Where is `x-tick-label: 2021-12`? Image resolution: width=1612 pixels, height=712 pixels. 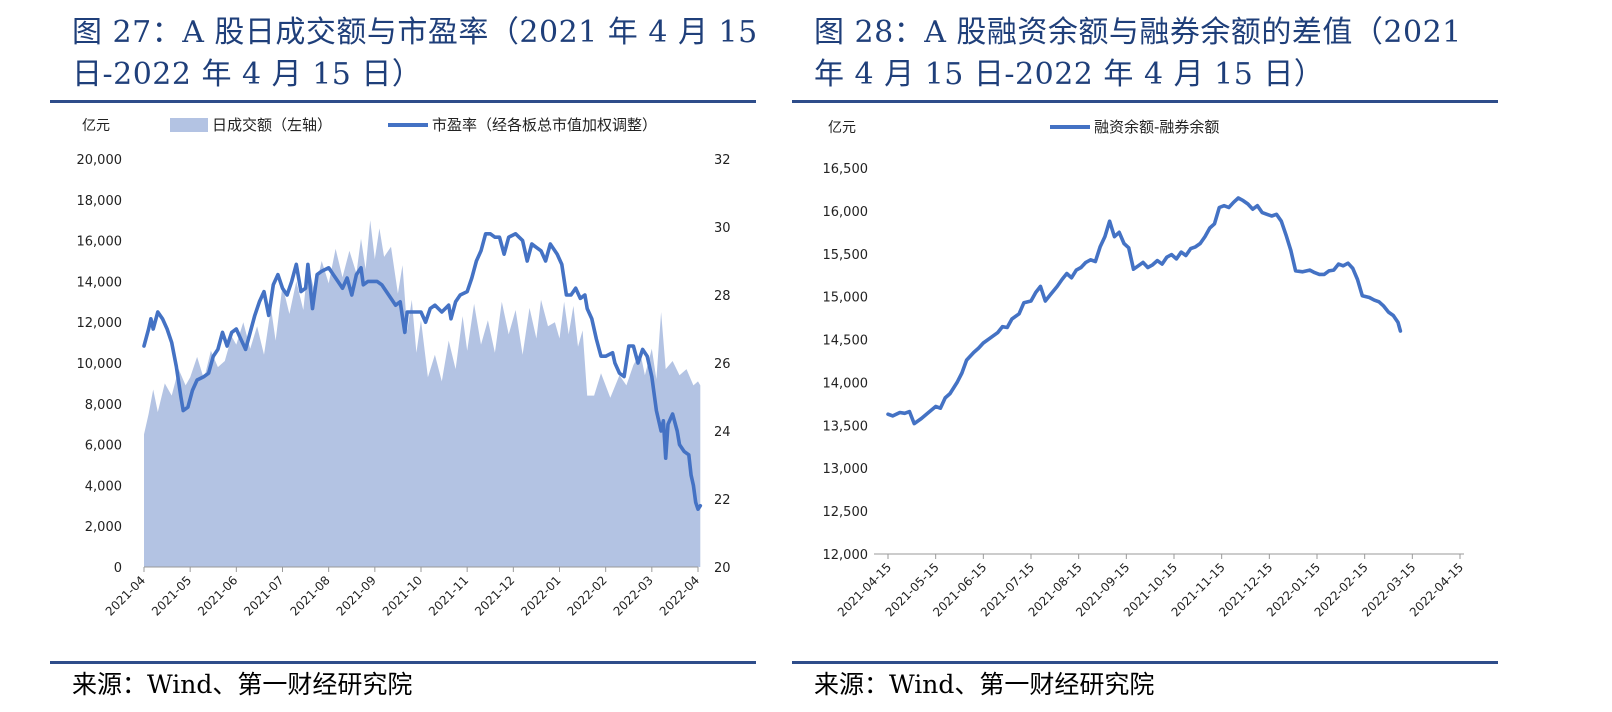 x-tick-label: 2021-12 is located at coordinates (494, 595).